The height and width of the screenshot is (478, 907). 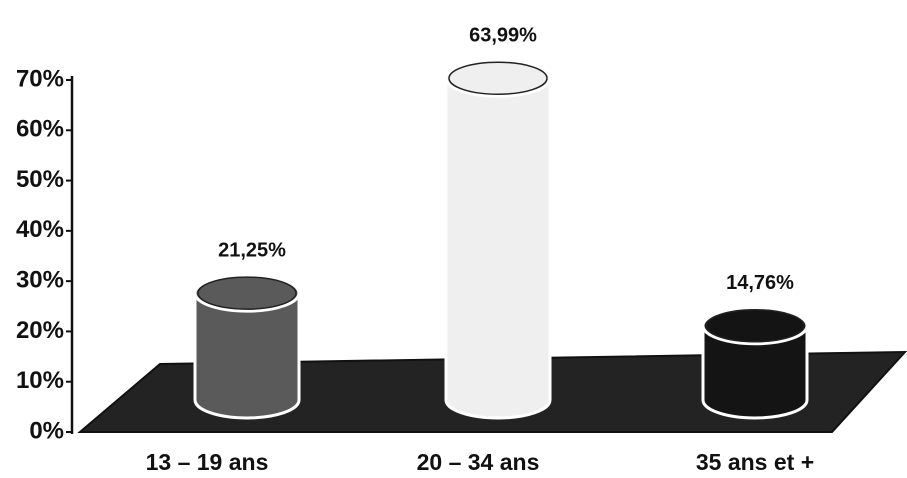 I want to click on value-label: 14,76%, so click(x=760, y=283).